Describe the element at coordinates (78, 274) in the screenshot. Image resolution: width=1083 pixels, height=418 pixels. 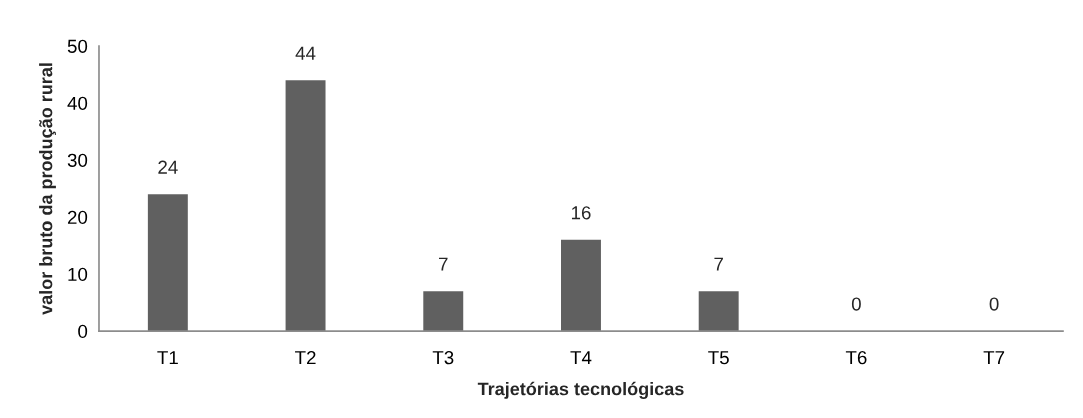
I see `y-tick-label: 10` at that location.